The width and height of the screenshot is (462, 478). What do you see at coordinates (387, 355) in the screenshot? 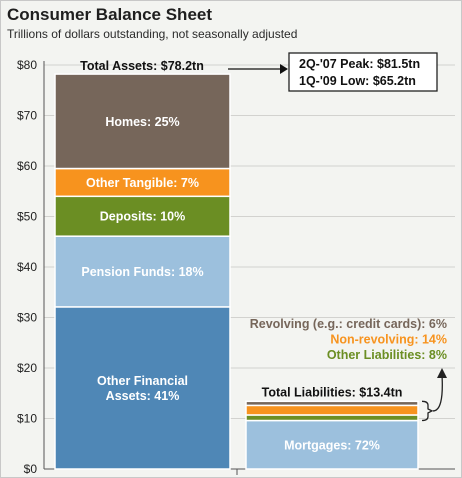
I see `legend-item-other-liabilities: Other Liabilities: 8%` at bounding box center [387, 355].